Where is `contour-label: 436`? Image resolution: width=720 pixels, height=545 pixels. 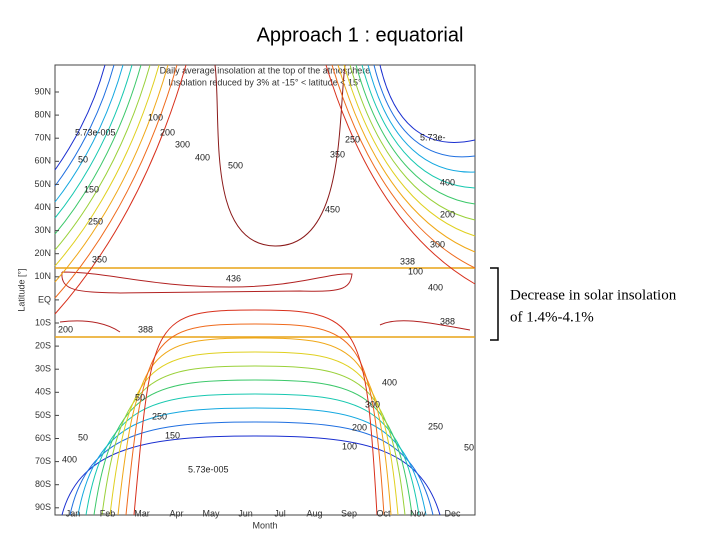
contour-label: 436 is located at coordinates (233, 278).